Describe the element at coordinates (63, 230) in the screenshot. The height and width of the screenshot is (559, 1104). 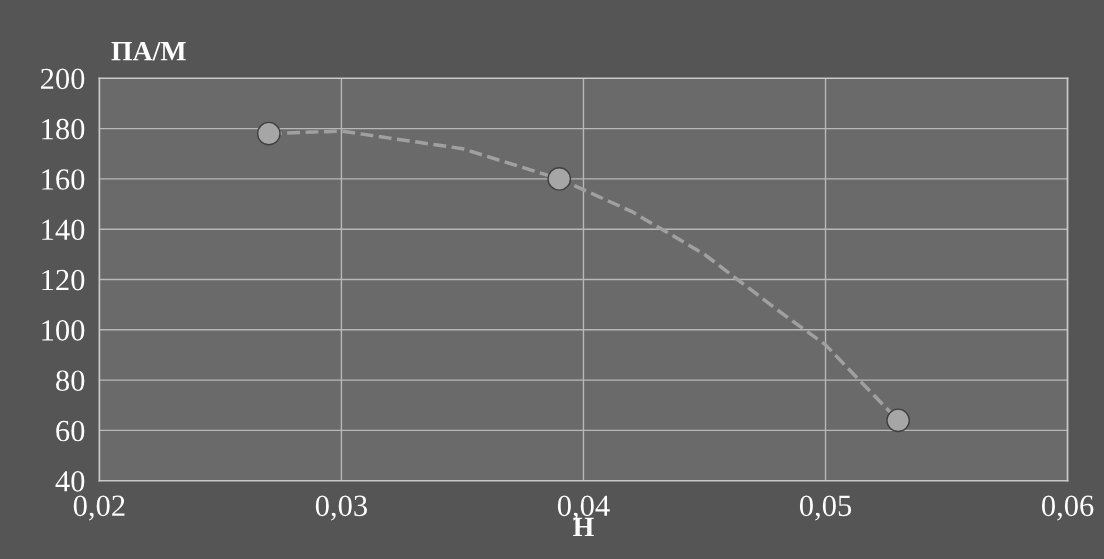
I see `y-tick-label: 140` at that location.